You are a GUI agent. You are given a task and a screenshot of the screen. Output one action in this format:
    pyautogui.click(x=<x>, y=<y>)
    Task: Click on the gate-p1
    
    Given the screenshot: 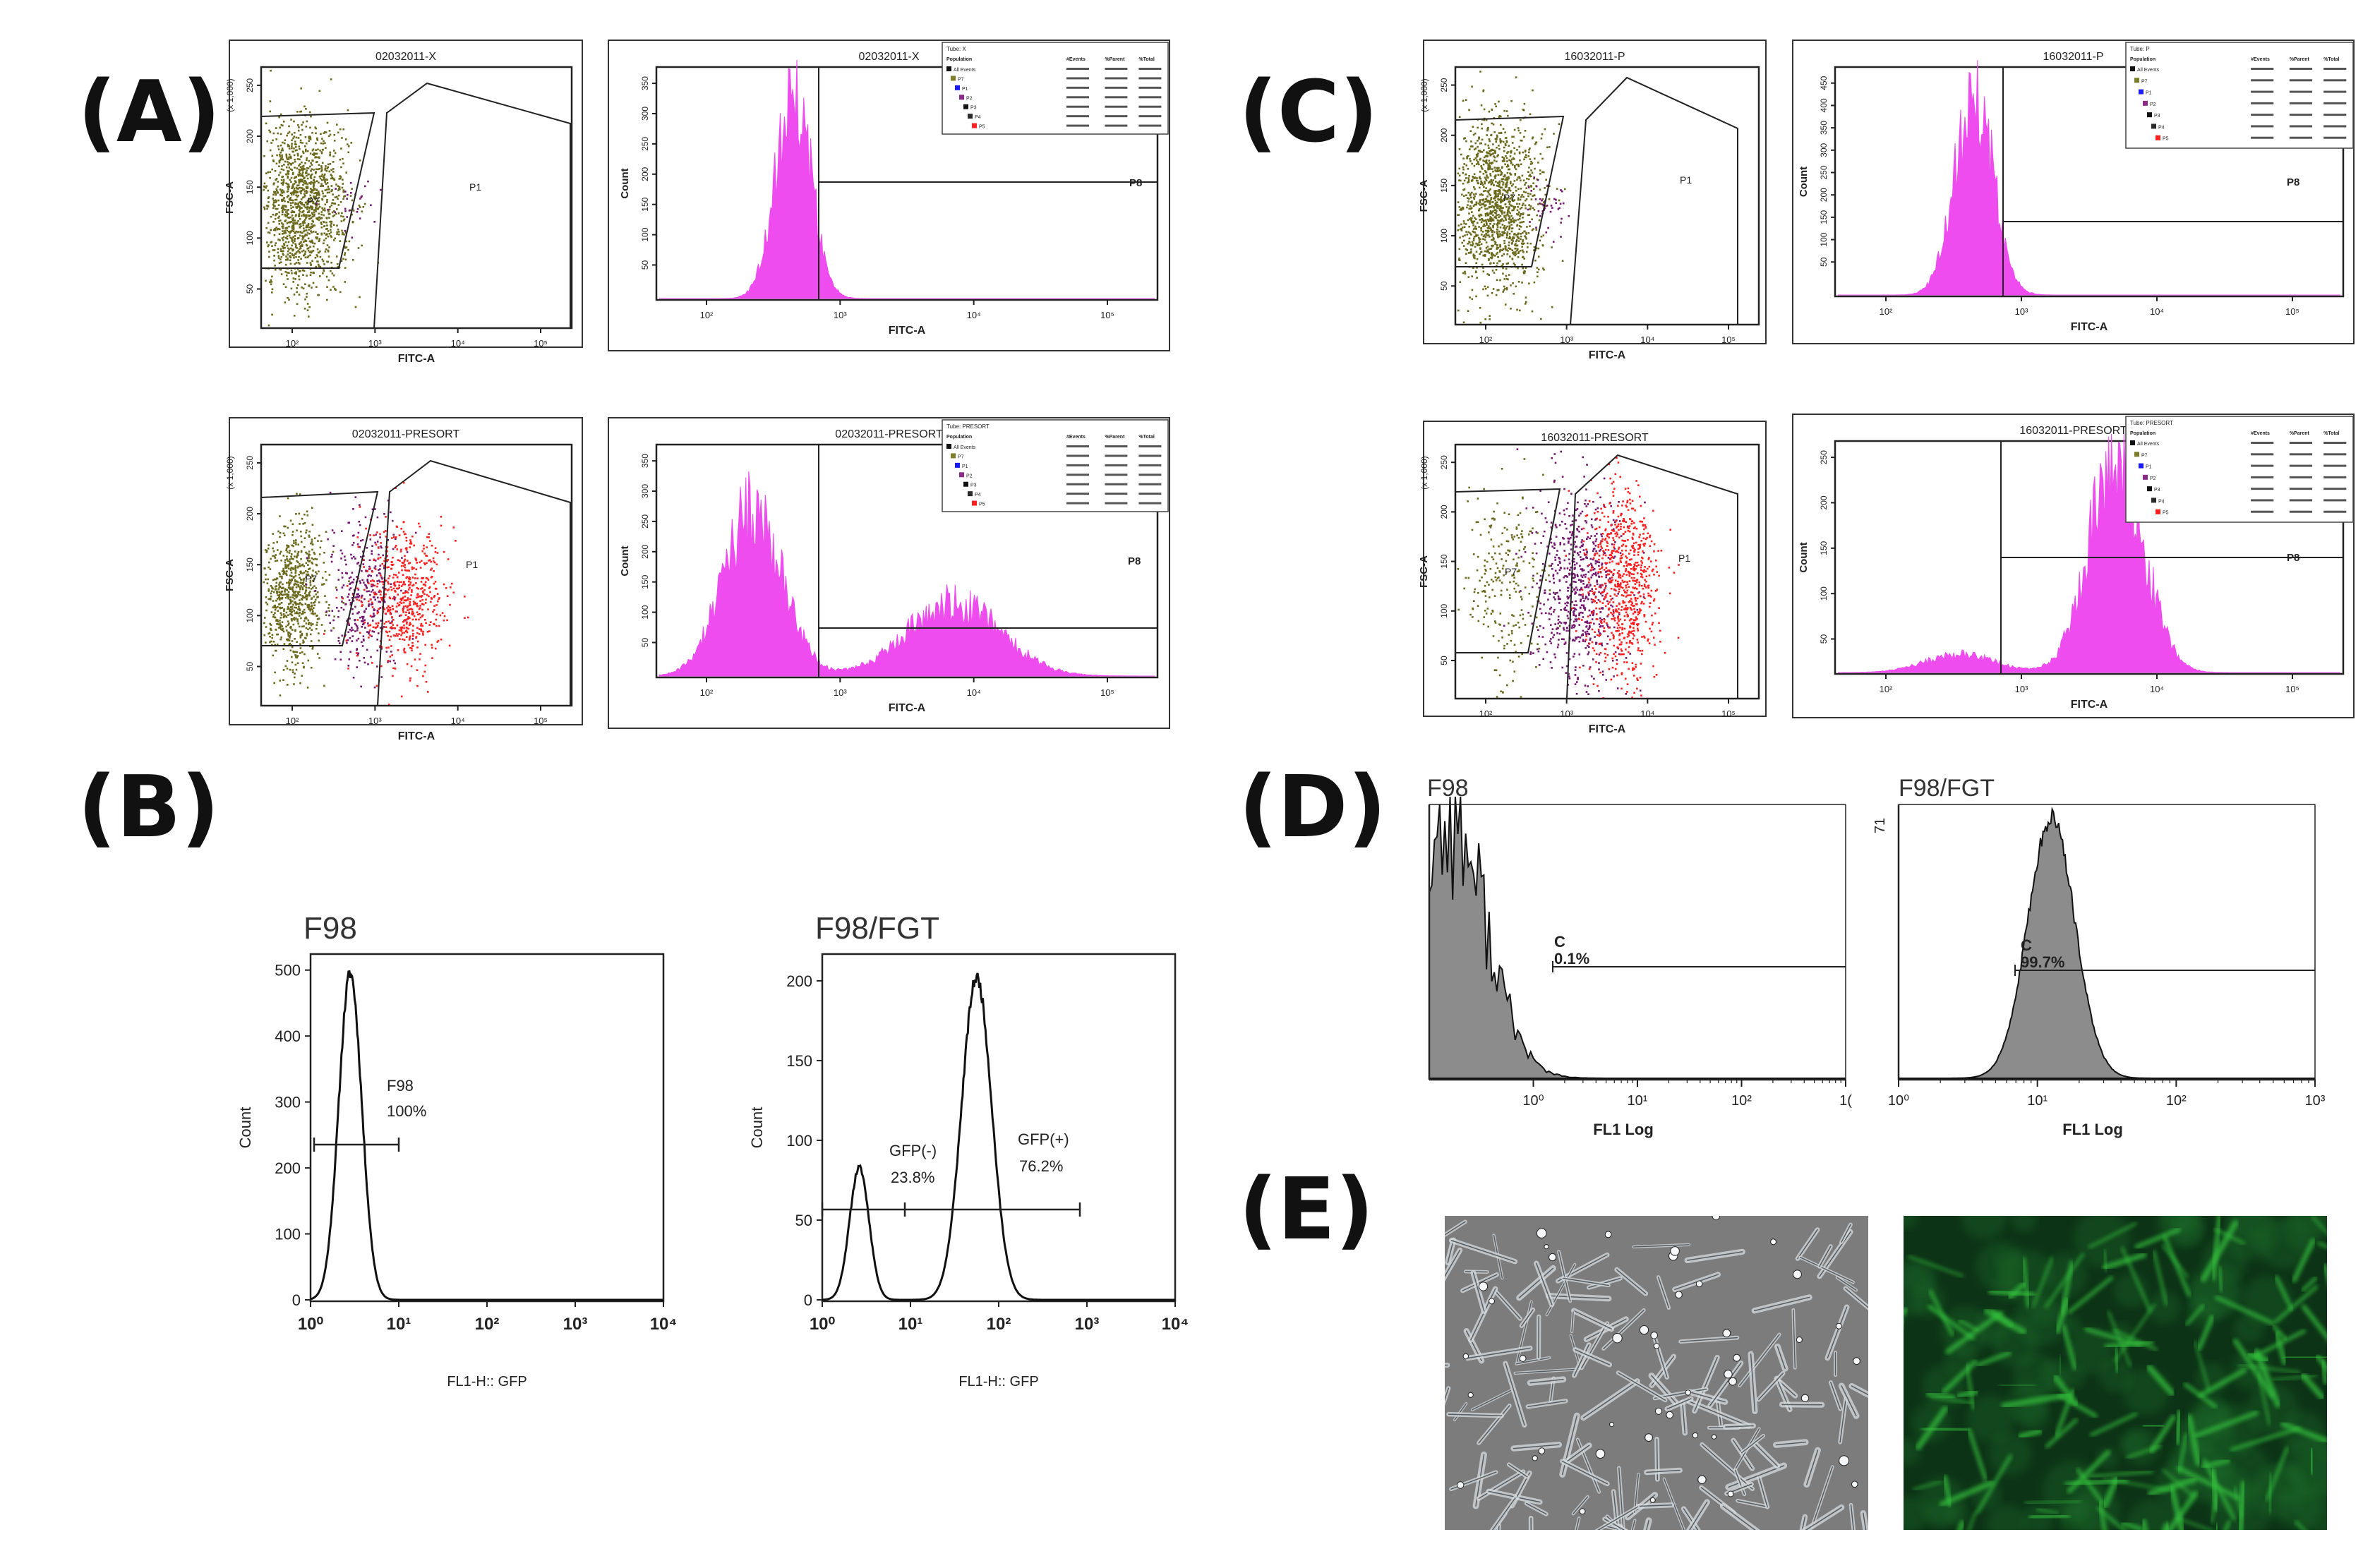 What is the action you would take?
    pyautogui.click(x=473, y=582)
    